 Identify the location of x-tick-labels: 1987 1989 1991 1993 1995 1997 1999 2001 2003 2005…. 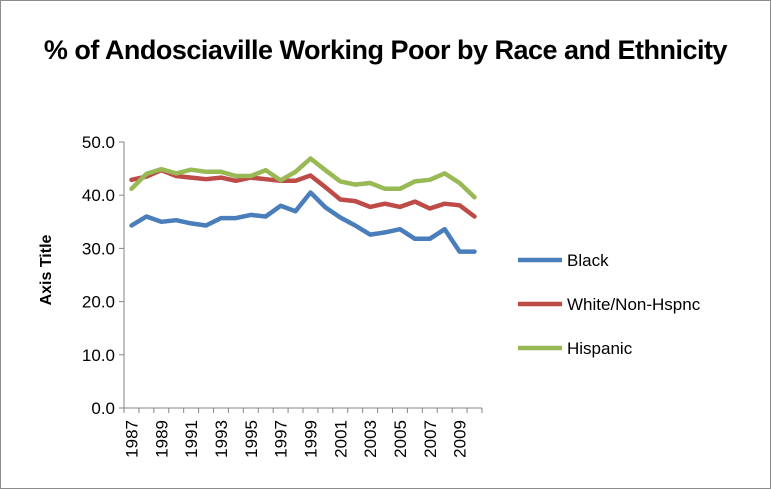
(302, 433).